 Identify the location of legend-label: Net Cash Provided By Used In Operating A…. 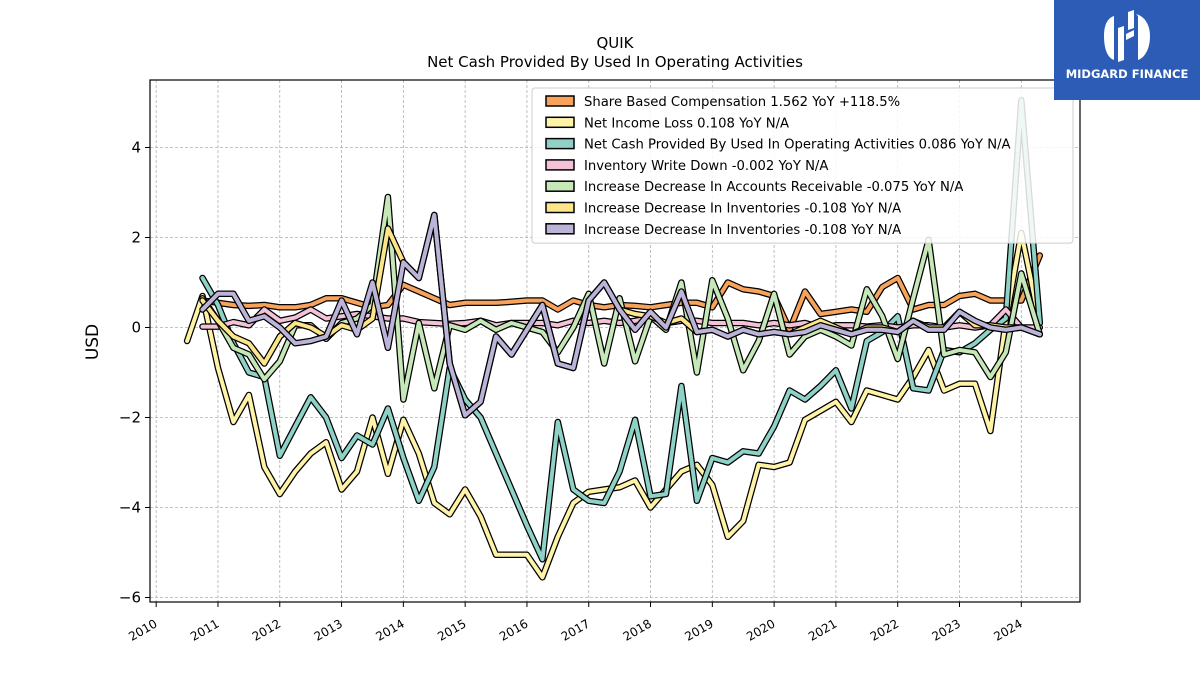
(797, 145).